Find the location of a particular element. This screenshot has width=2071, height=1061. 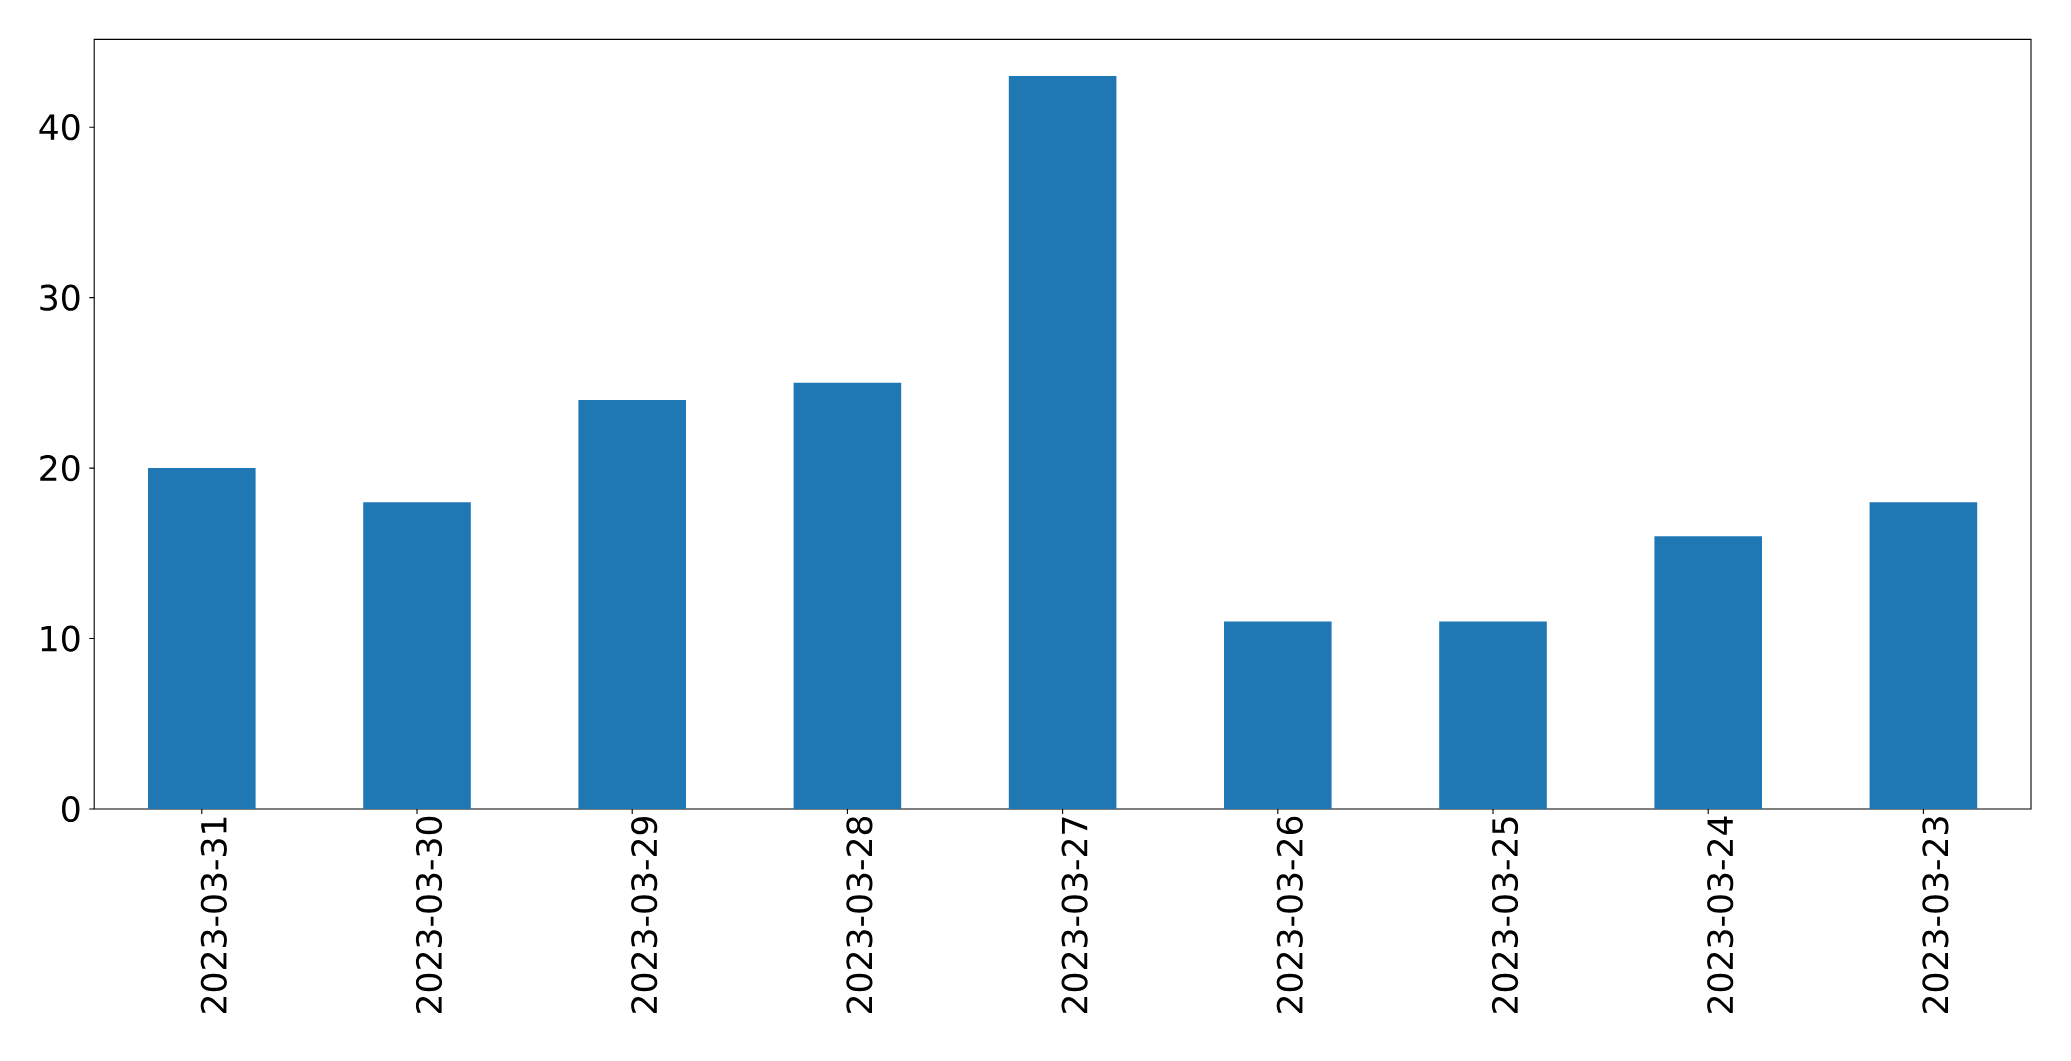

x-tick-label: 2023-03-29 is located at coordinates (644, 914).